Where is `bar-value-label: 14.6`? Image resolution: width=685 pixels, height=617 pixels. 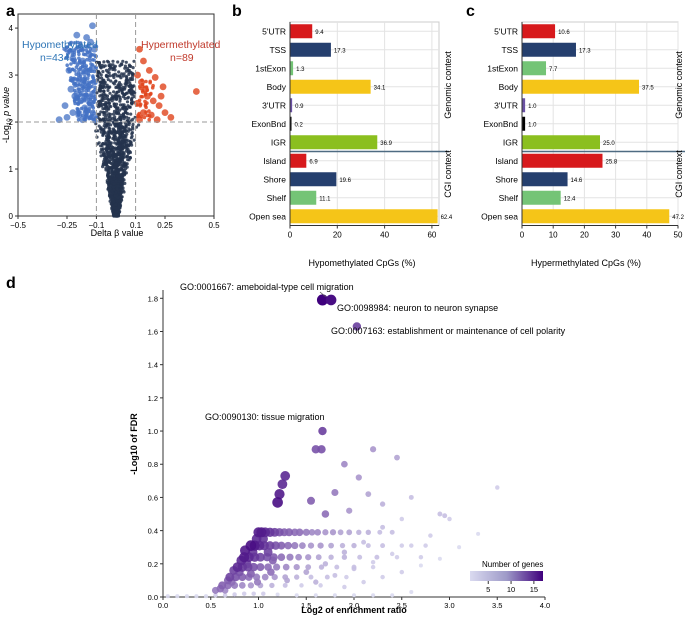 bar-value-label: 14.6 is located at coordinates (577, 181).